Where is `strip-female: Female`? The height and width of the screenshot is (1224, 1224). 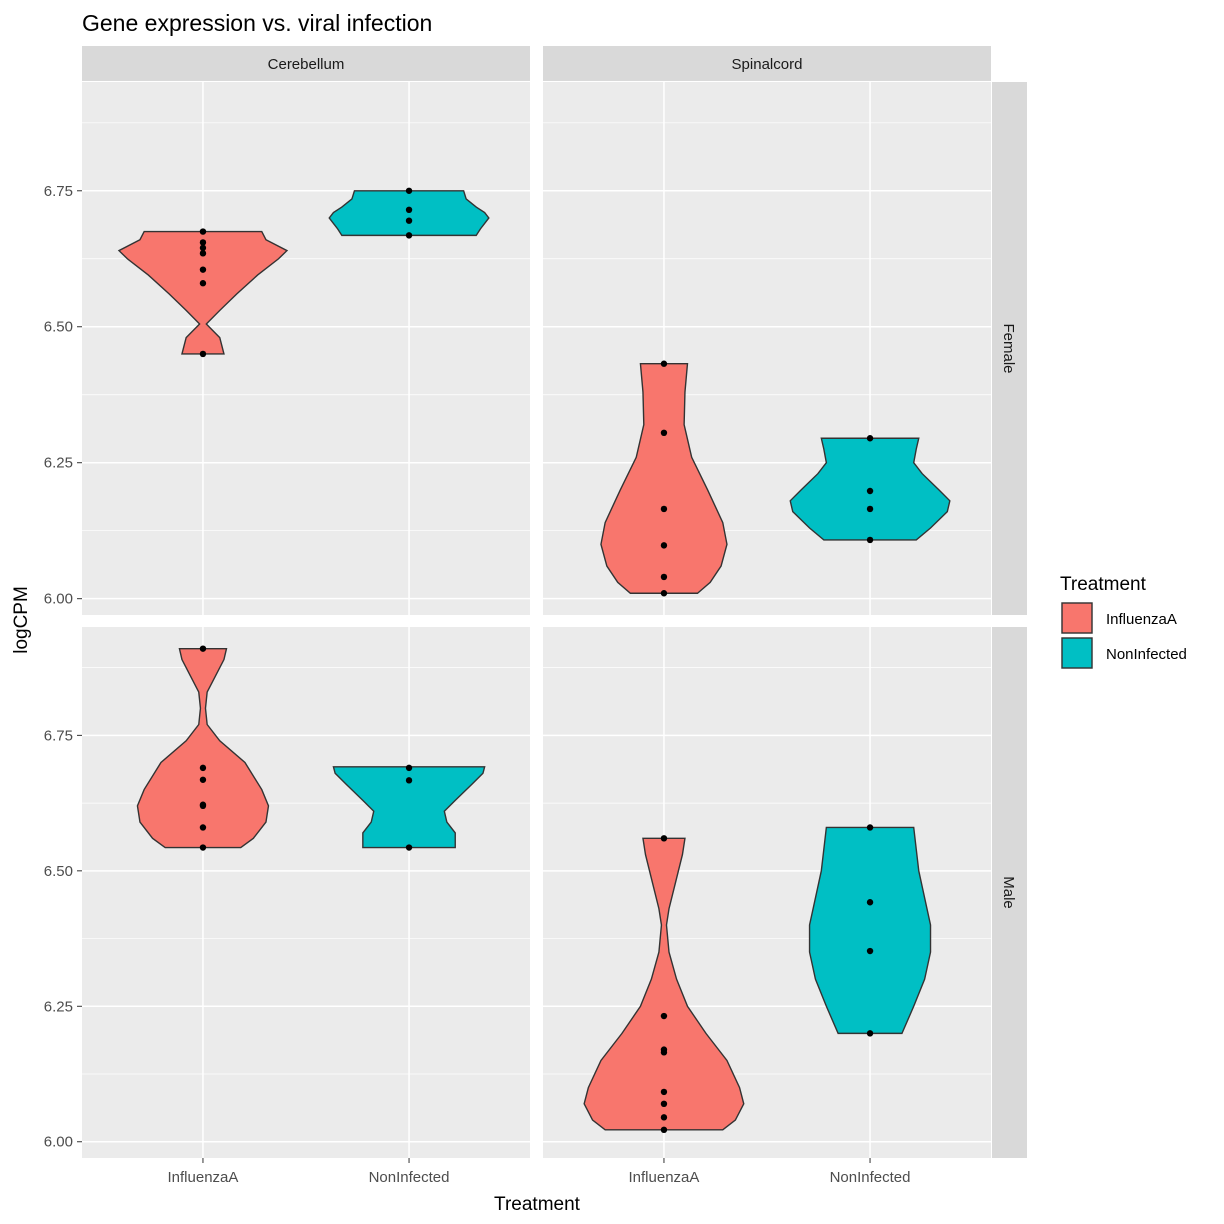
strip-female: Female is located at coordinates (1009, 348).